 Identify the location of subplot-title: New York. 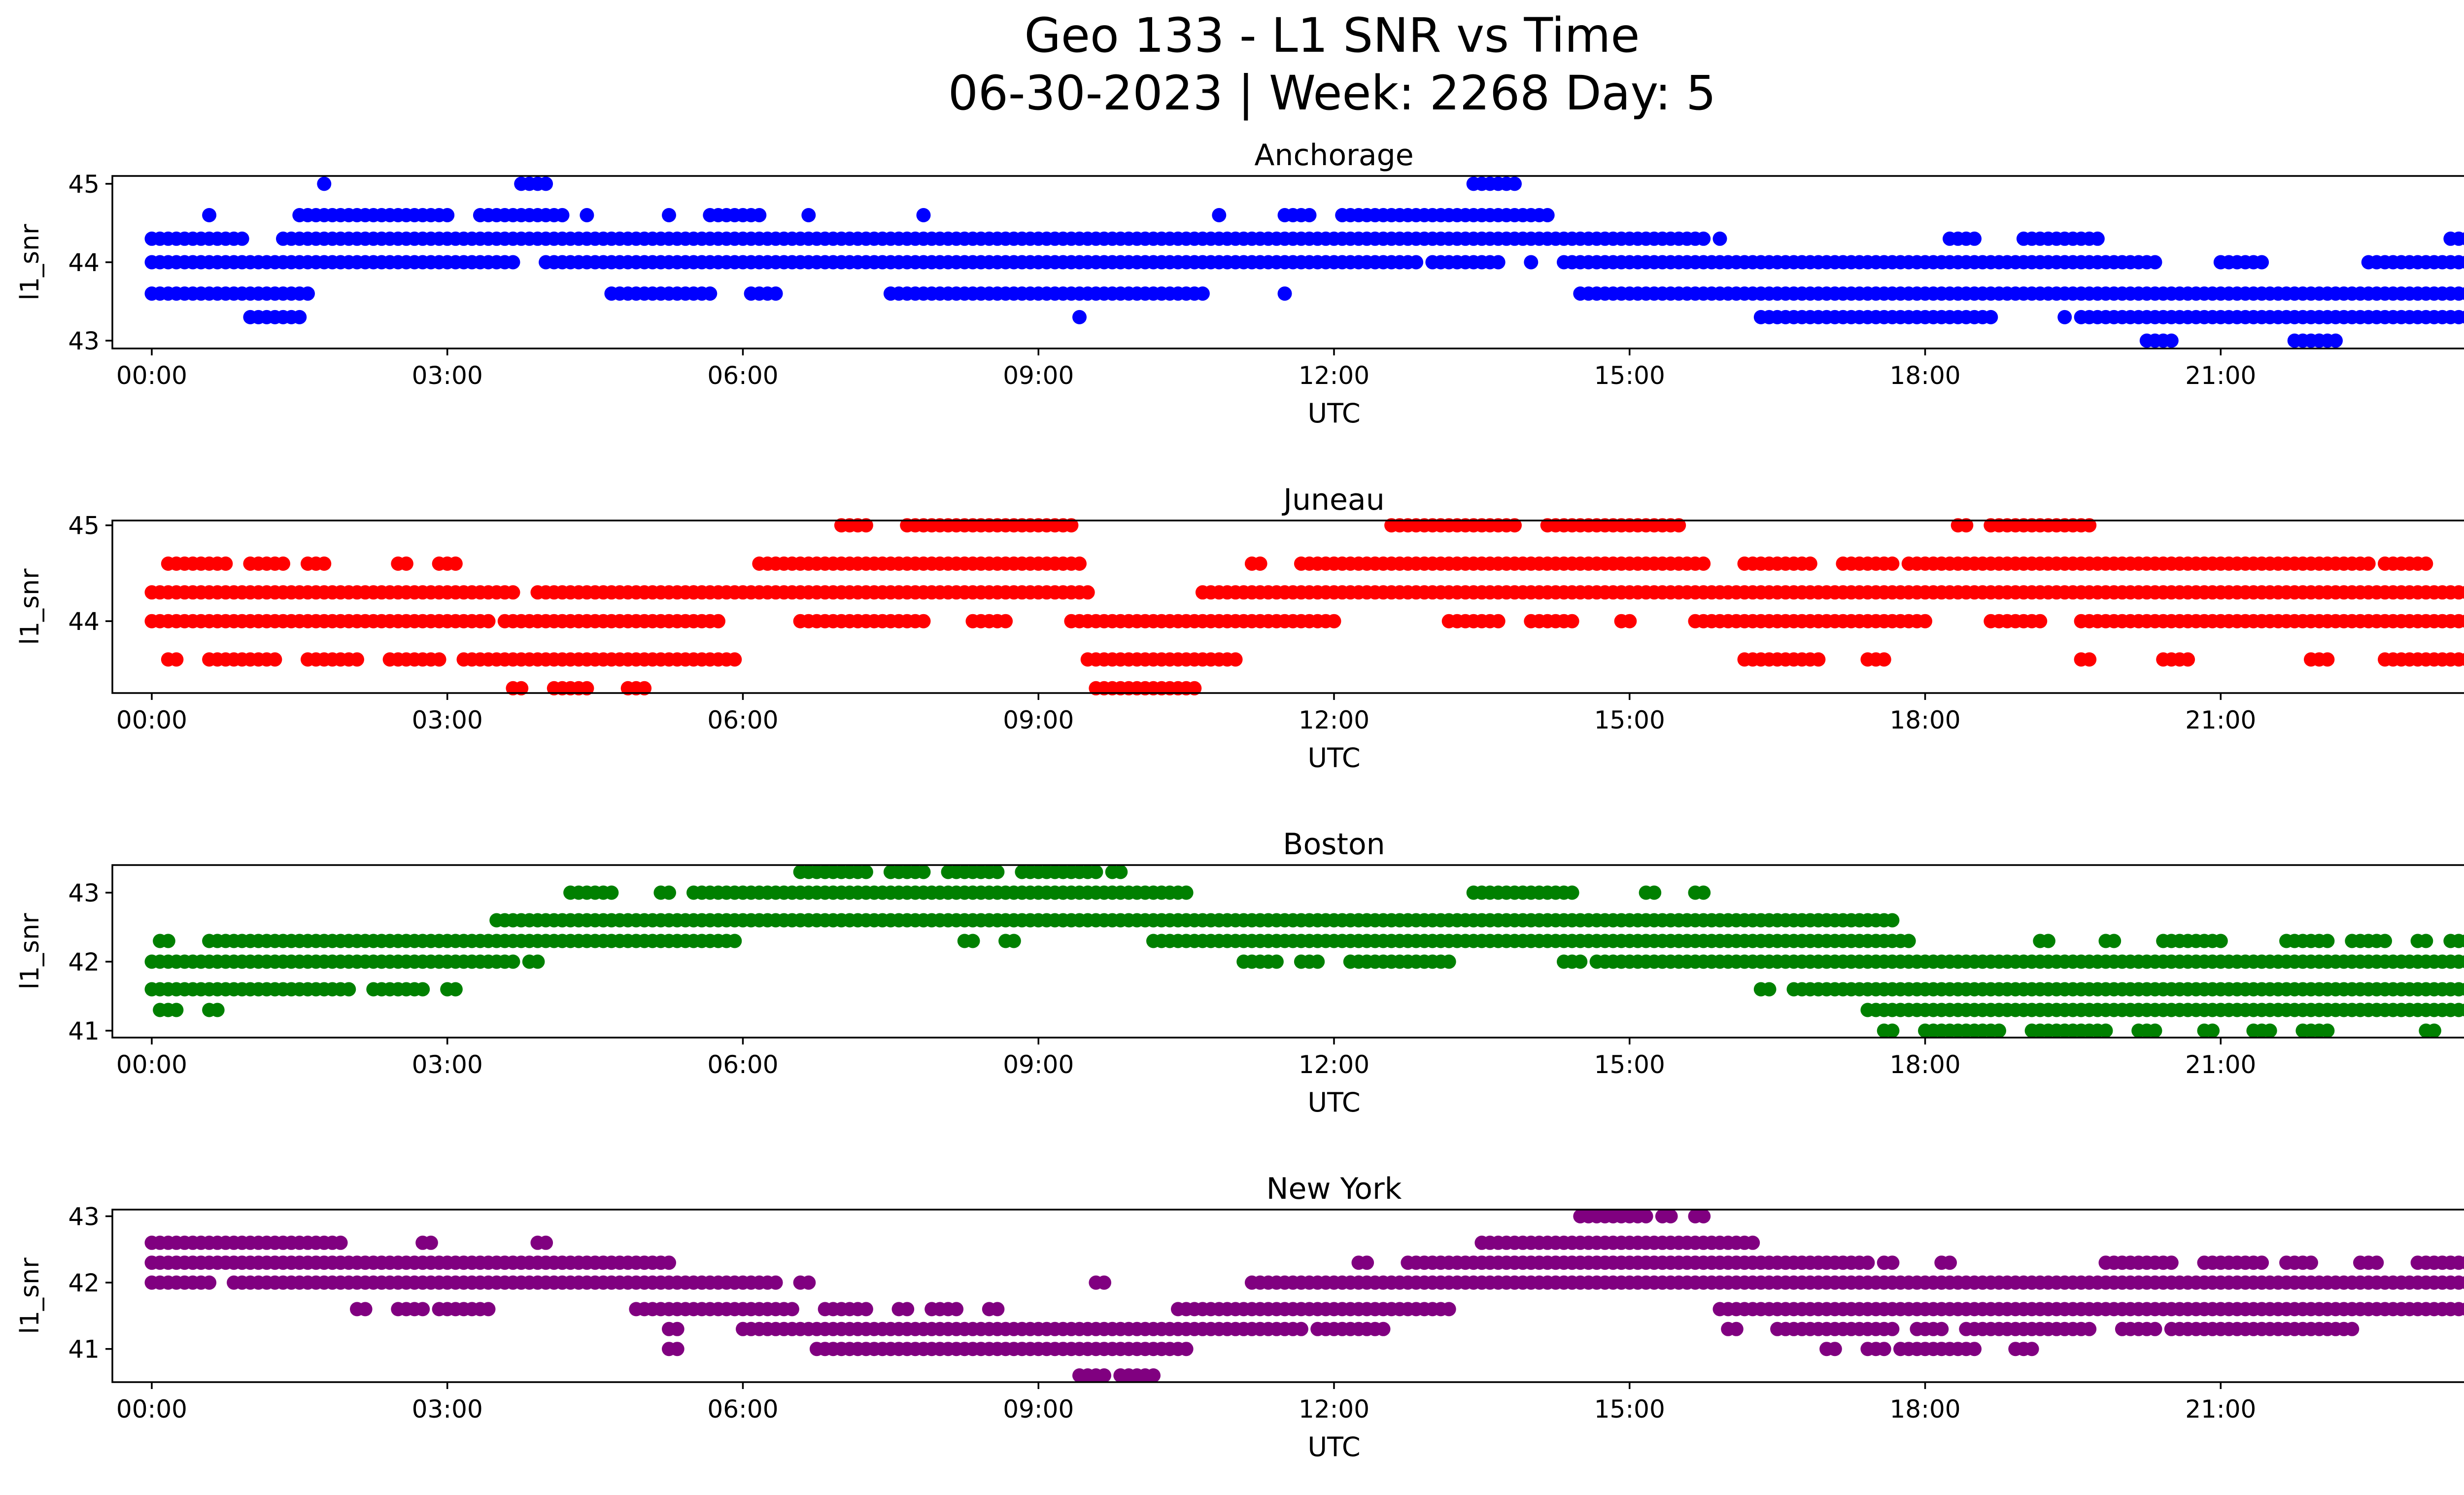
(1334, 1189).